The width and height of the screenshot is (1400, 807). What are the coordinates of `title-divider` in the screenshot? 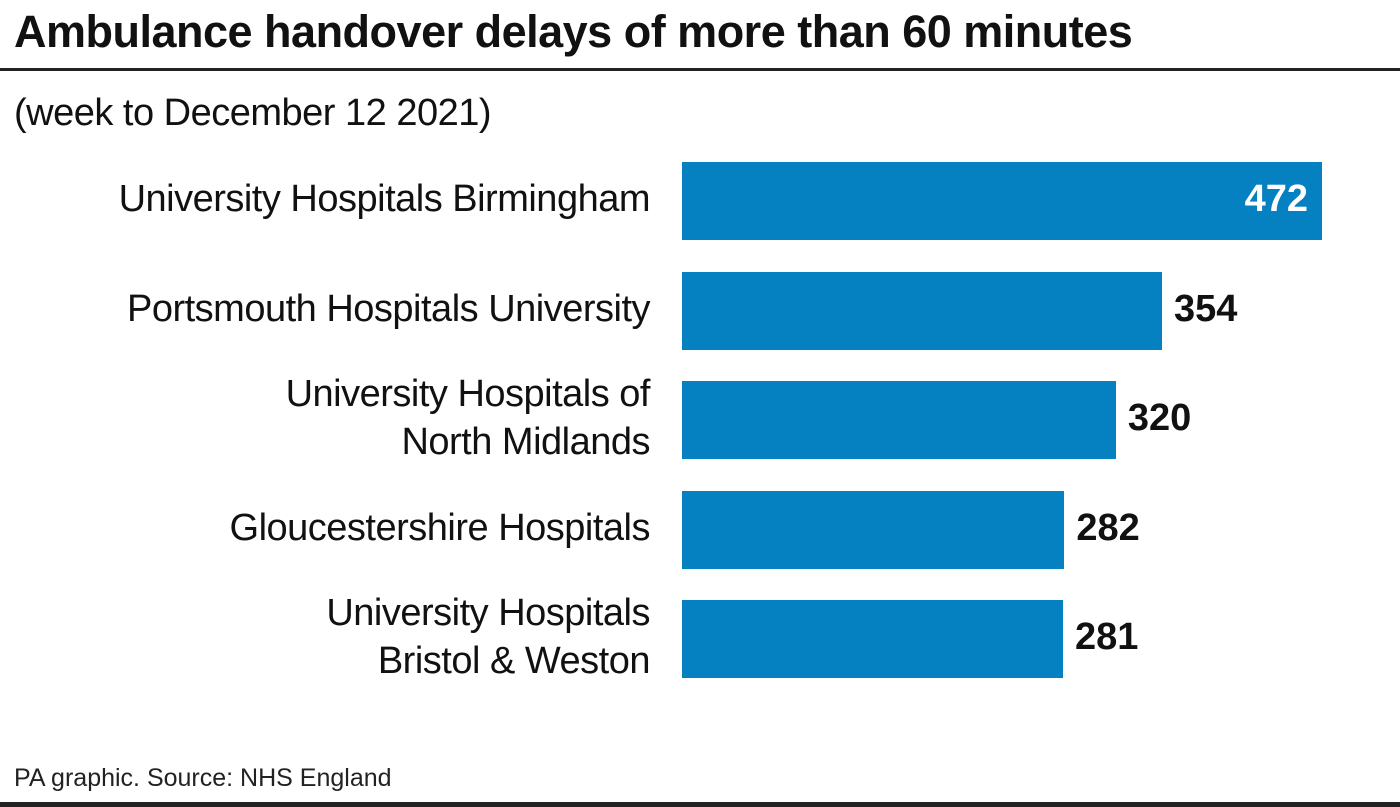 It's located at (700, 69).